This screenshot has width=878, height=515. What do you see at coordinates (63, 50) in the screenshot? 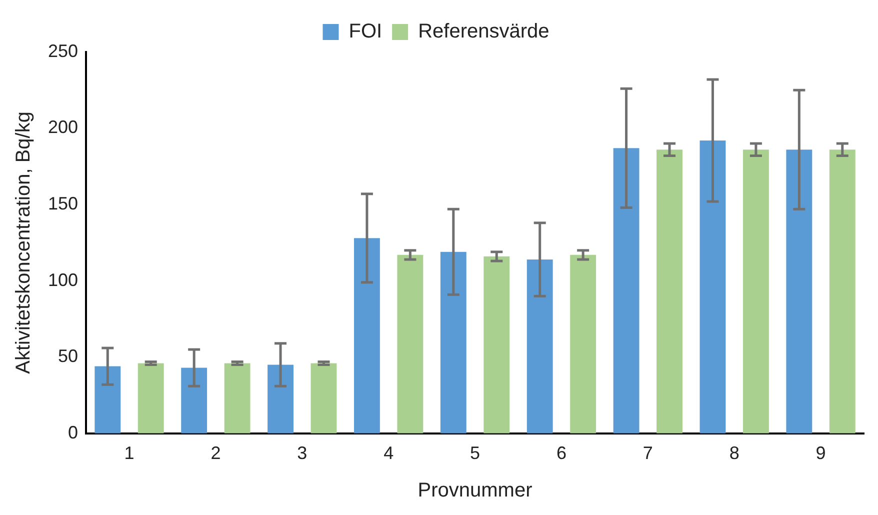
I see `y-tick-label: 250` at bounding box center [63, 50].